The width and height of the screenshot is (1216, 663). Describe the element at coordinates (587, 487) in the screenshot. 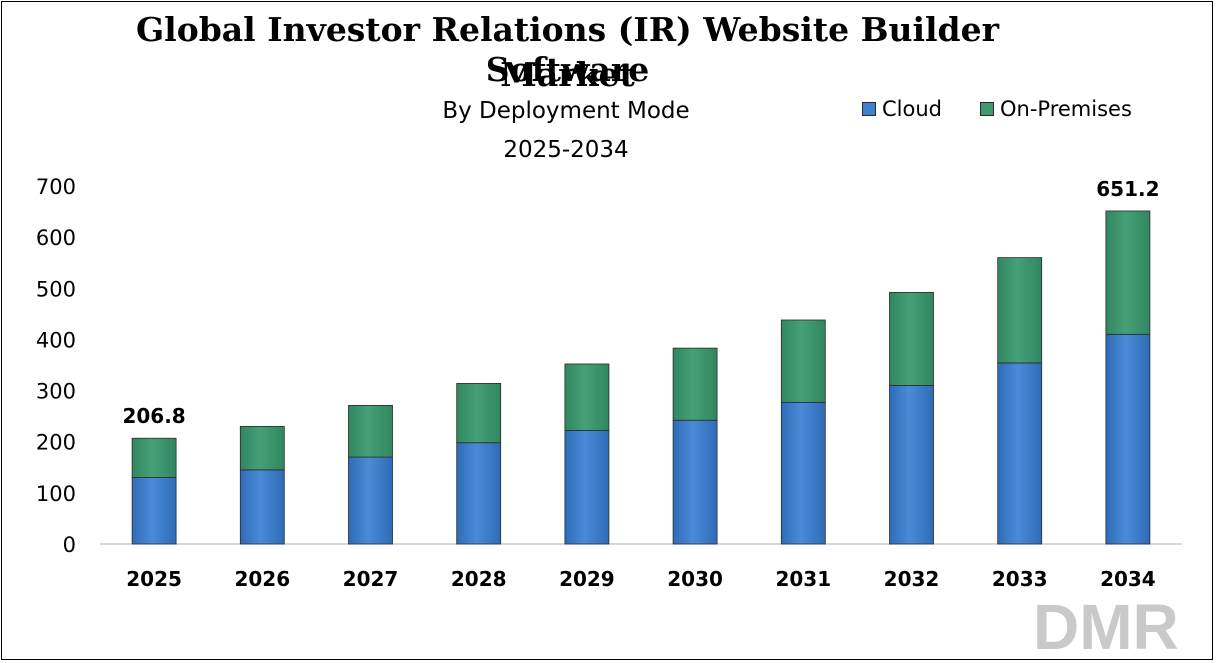

I see `bar-cloud-2029` at that location.